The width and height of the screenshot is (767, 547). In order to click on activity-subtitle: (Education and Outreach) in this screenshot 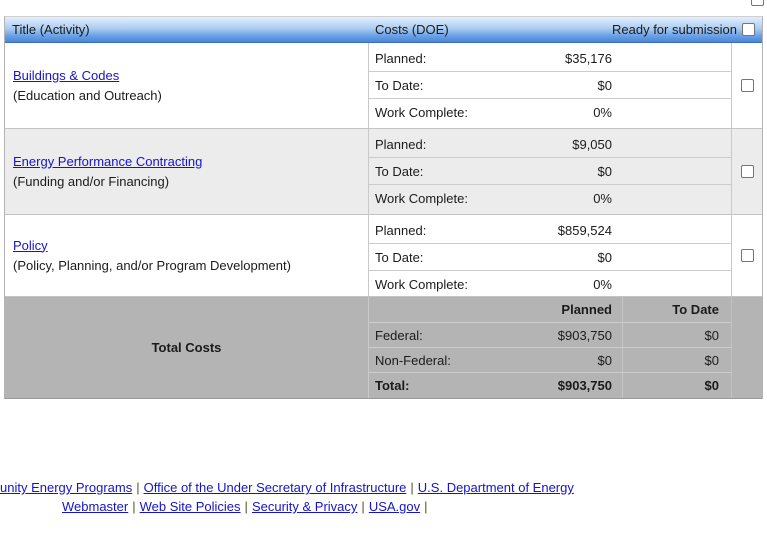, I will do `click(87, 95)`.